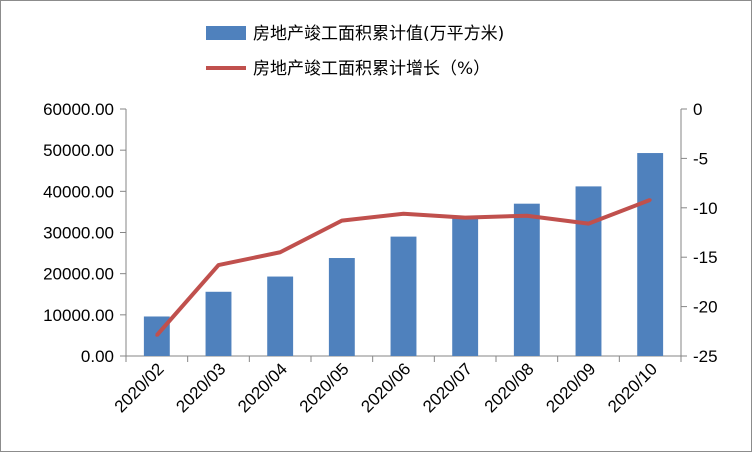 Image resolution: width=752 pixels, height=452 pixels. What do you see at coordinates (226, 33) in the screenshot?
I see `legend-swatch-bar` at bounding box center [226, 33].